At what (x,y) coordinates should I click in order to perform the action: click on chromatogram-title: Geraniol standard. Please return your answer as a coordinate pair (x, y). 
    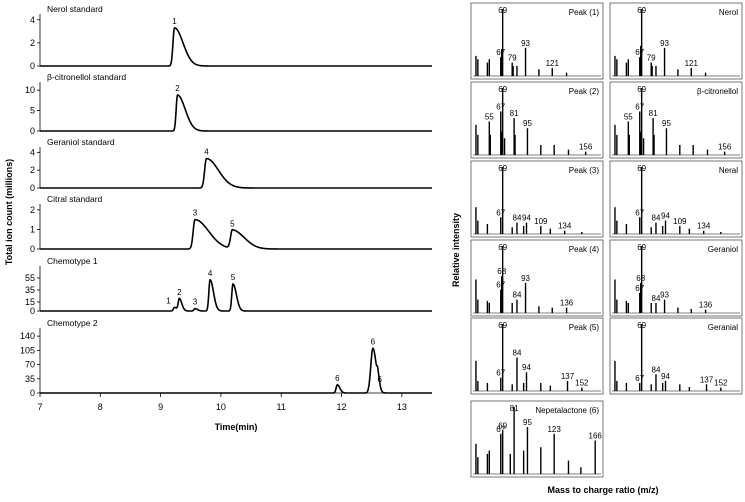
    Looking at the image, I should click on (81, 142).